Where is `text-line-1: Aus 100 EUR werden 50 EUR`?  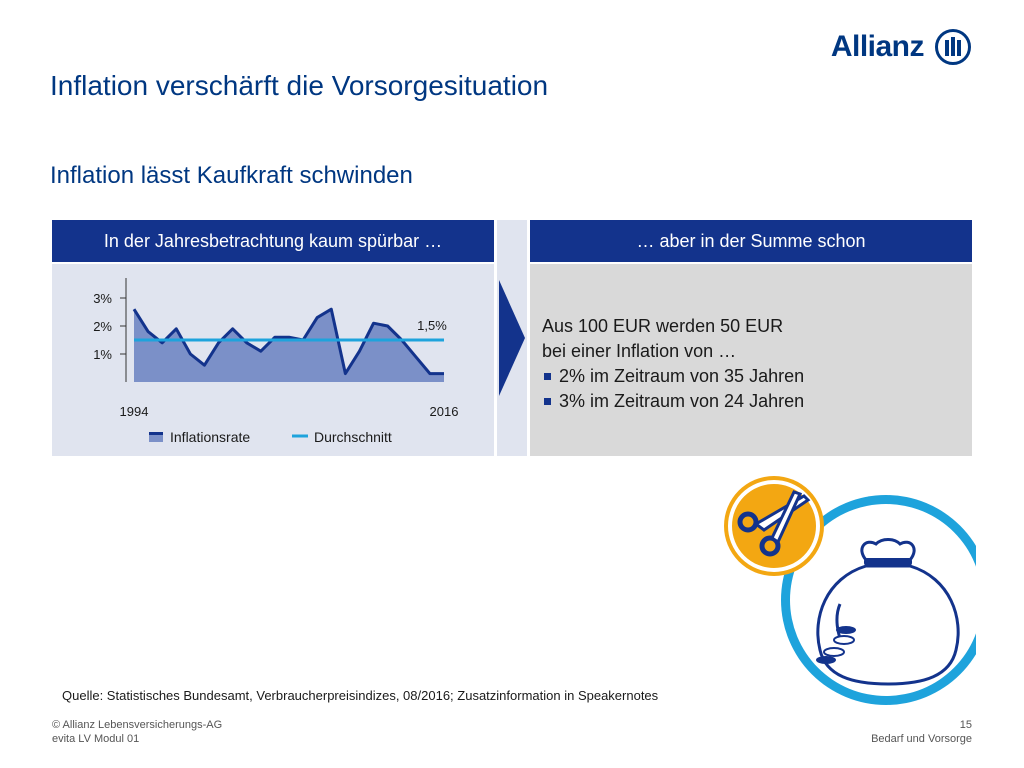
text-line-1: Aus 100 EUR werden 50 EUR is located at coordinates (663, 326).